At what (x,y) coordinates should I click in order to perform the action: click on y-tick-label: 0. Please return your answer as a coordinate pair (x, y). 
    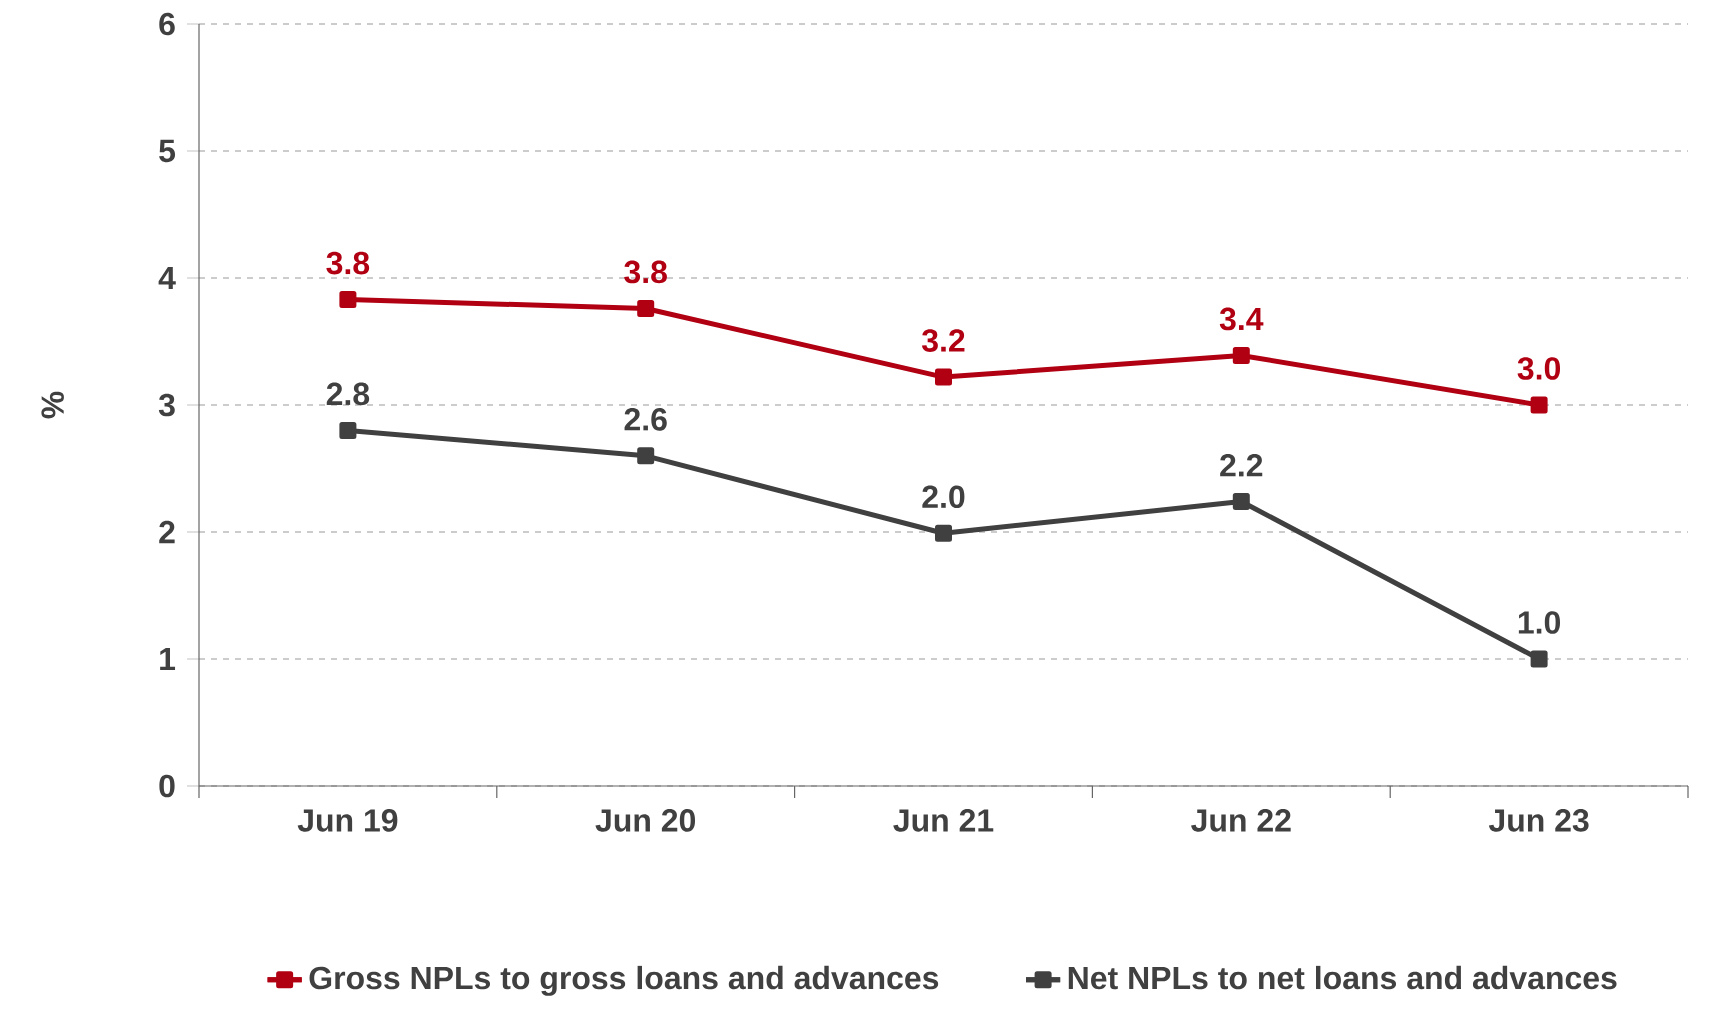
    Looking at the image, I should click on (167, 786).